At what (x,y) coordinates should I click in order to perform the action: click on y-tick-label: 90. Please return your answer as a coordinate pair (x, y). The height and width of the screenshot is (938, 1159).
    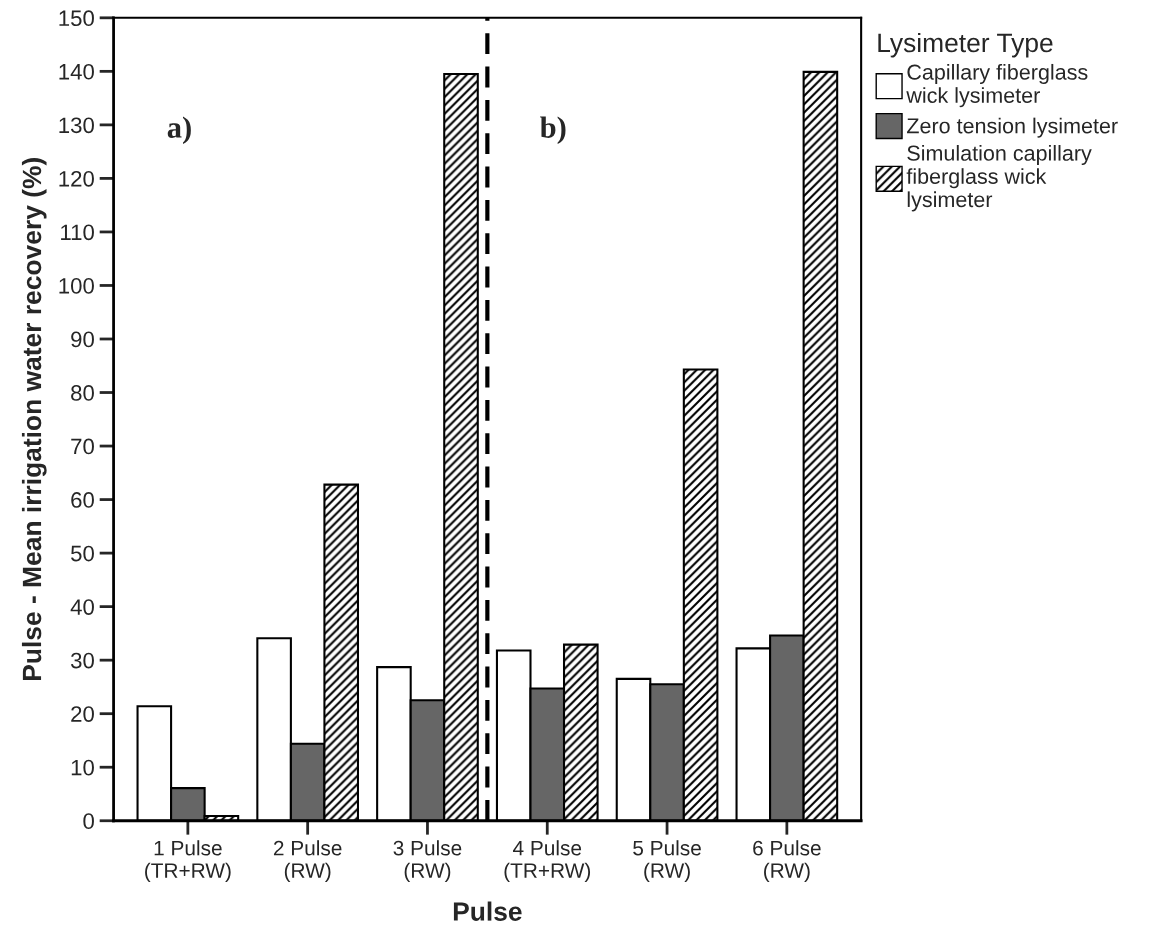
    Looking at the image, I should click on (82, 339).